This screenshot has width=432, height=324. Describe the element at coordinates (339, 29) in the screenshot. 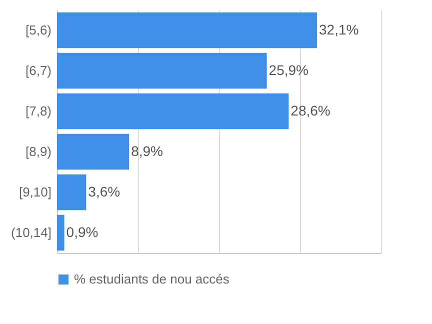

I see `data-label: 32,1%` at that location.